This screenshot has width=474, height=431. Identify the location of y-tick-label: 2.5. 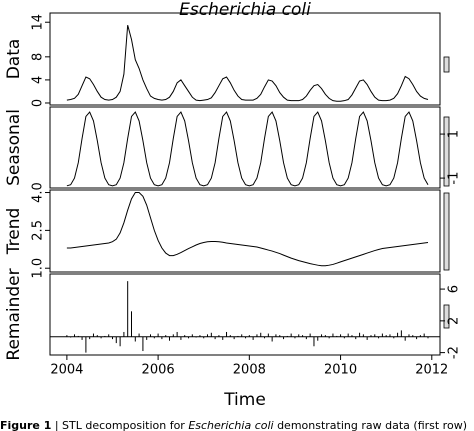
(38, 230).